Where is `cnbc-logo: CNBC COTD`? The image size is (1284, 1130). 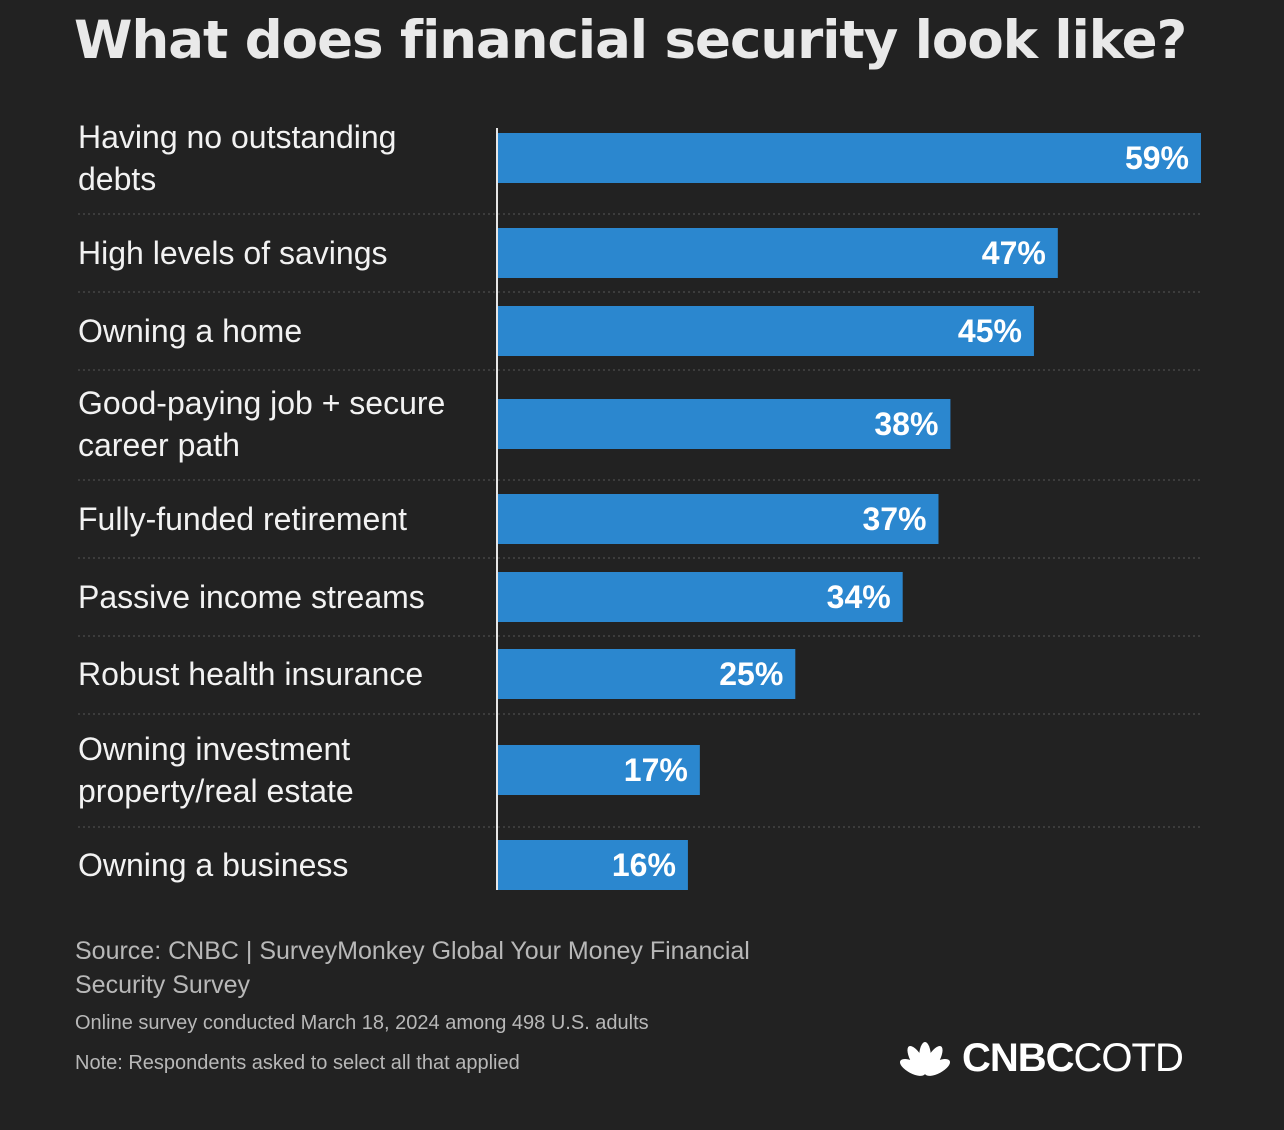
cnbc-logo: CNBC COTD is located at coordinates (1036, 1057).